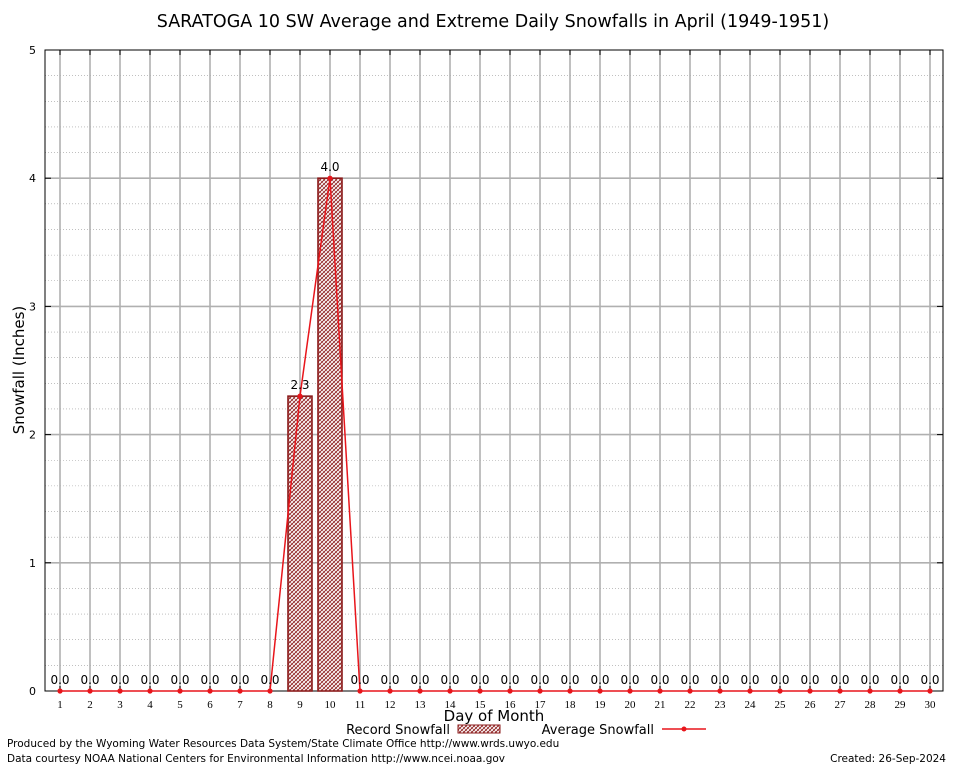 The height and width of the screenshot is (768, 954). What do you see at coordinates (631, 705) in the screenshot?
I see `x-tick-label: 20` at bounding box center [631, 705].